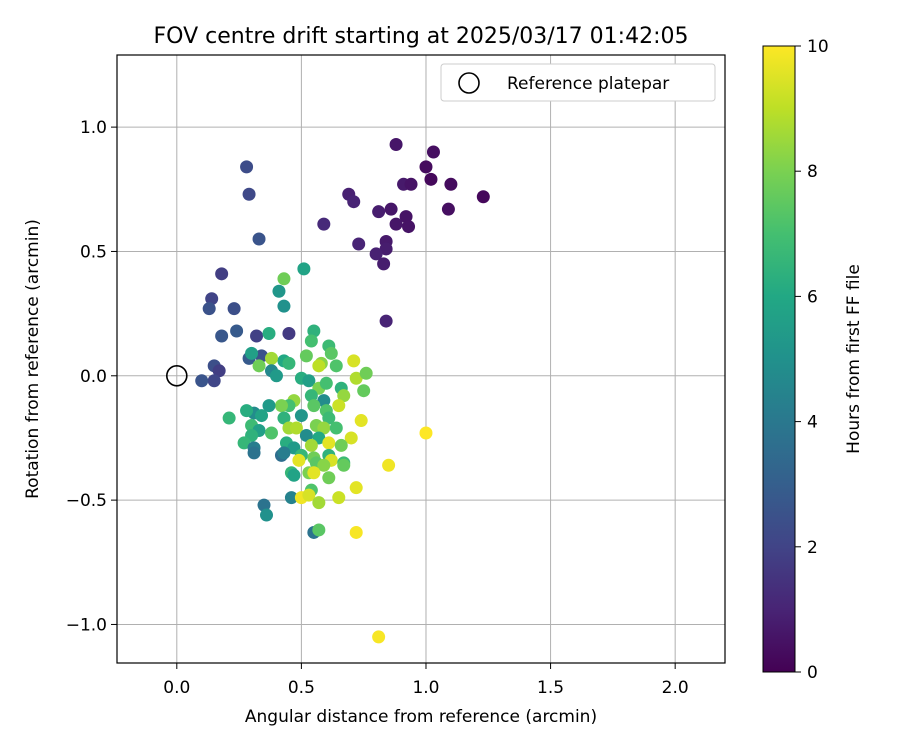 Image resolution: width=900 pixels, height=750 pixels. I want to click on legend: Reference platepar, so click(578, 82).